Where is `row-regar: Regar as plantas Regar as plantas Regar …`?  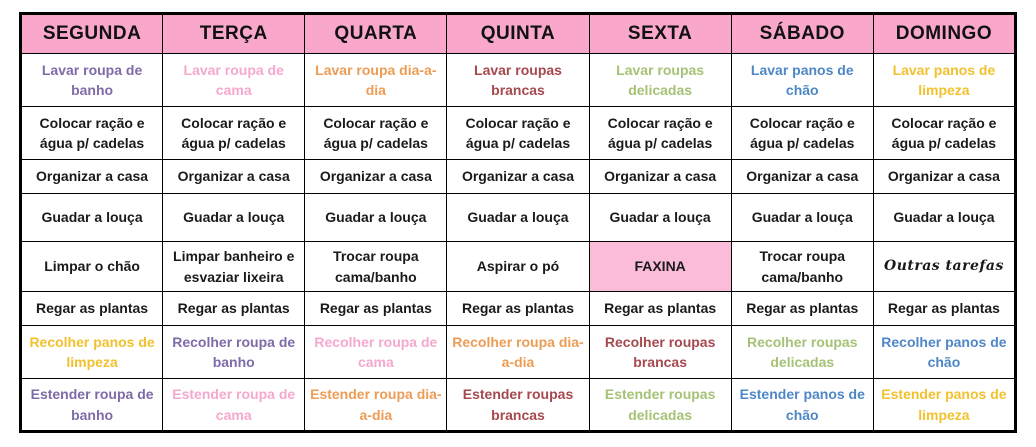 row-regar: Regar as plantas Regar as plantas Regar … is located at coordinates (518, 308).